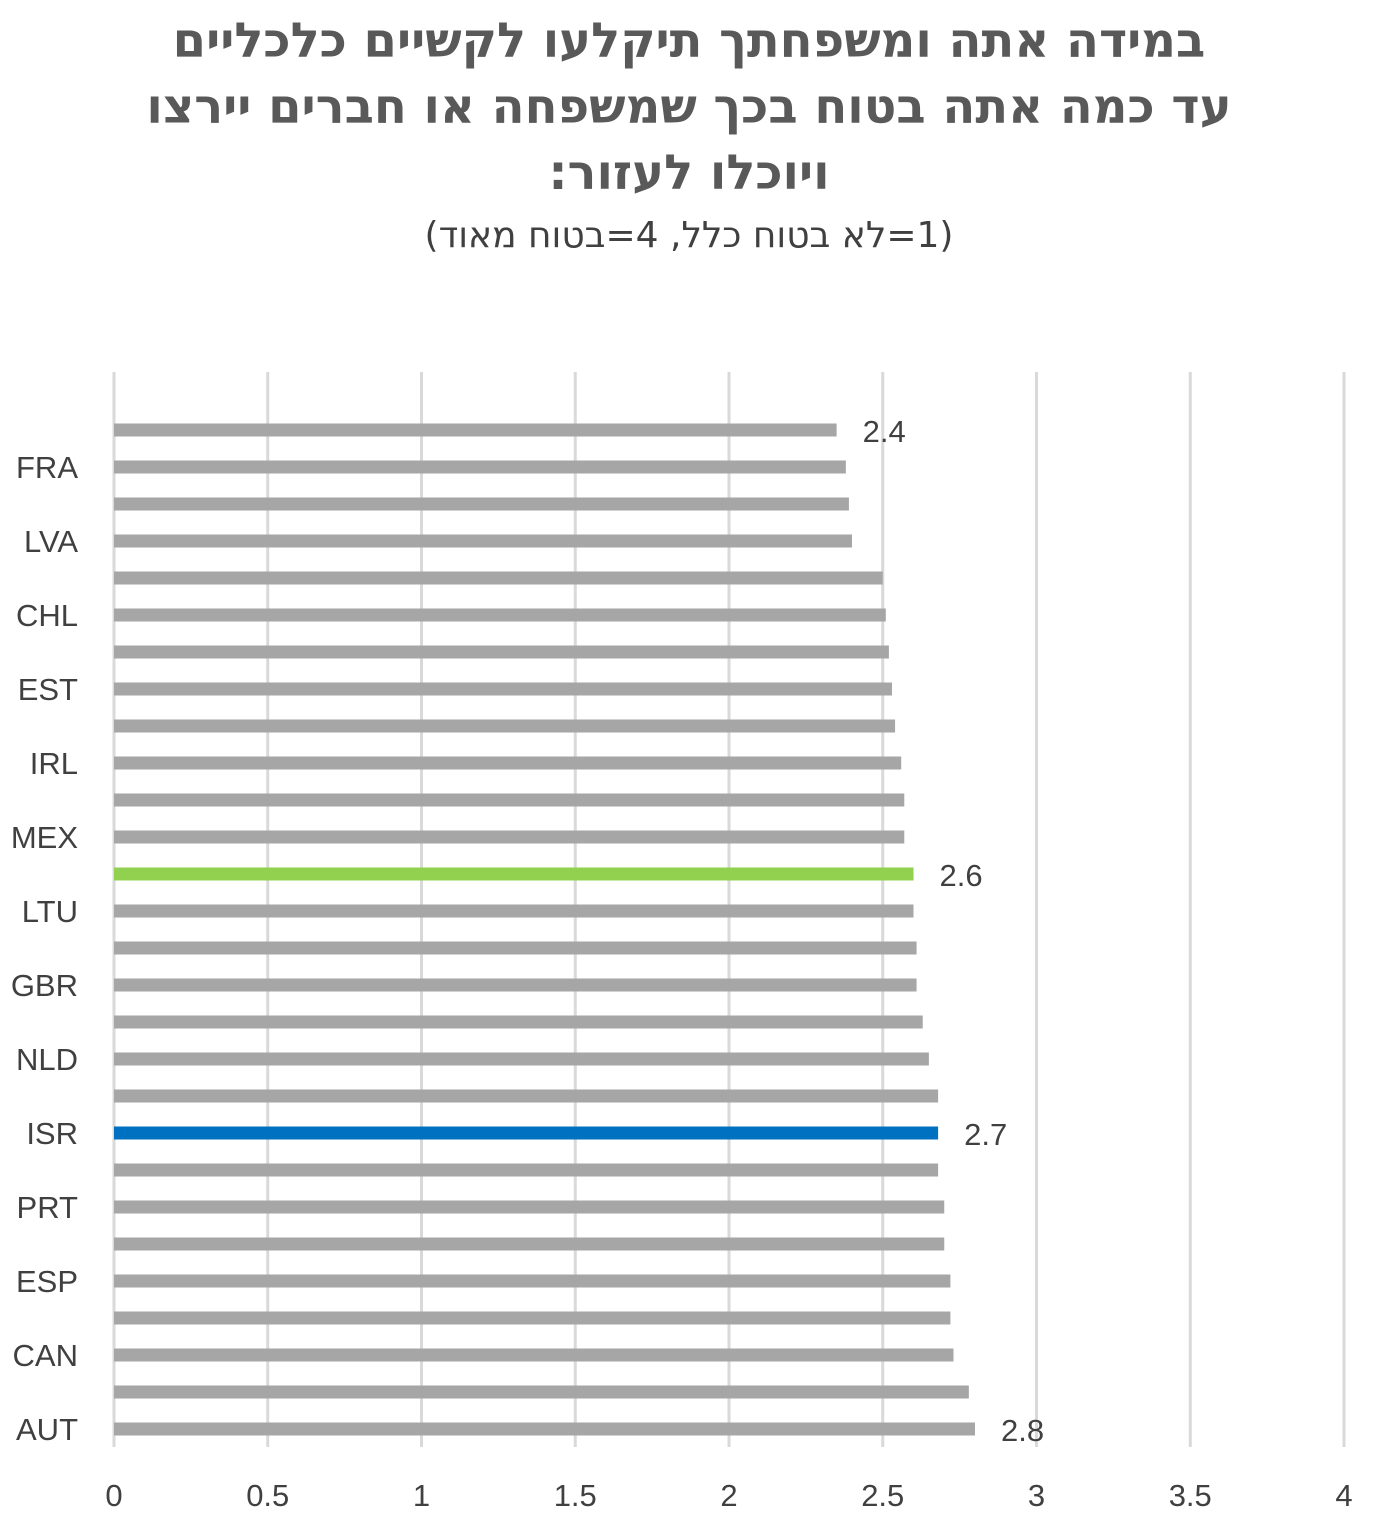  Describe the element at coordinates (48, 689) in the screenshot. I see `category-label: EST` at that location.